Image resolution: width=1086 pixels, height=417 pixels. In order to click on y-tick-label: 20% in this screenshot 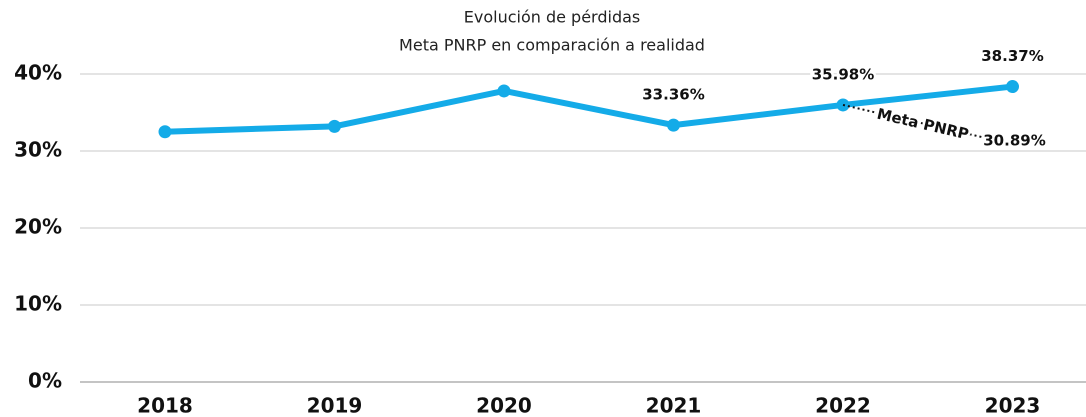, I will do `click(38, 227)`.